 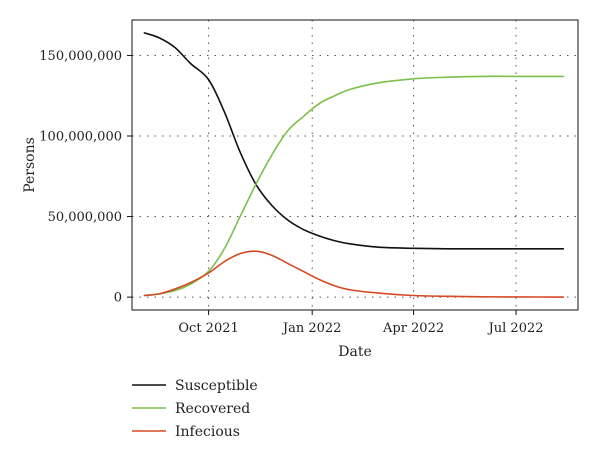 I want to click on legend-item-infecious: Infecious, so click(x=186, y=432).